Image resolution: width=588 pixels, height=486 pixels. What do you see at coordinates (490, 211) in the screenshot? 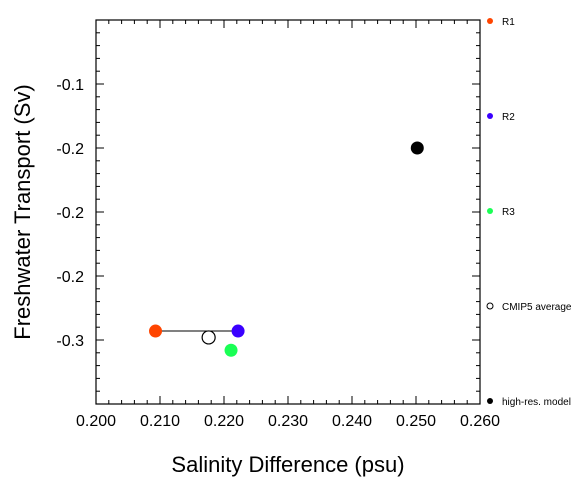
I see `legend-marker-r3` at bounding box center [490, 211].